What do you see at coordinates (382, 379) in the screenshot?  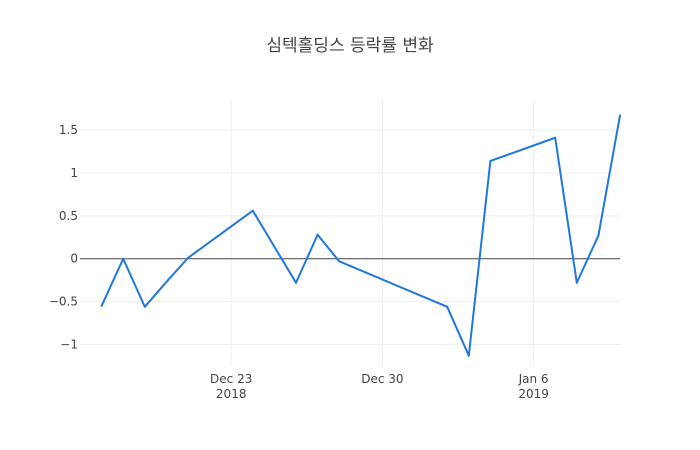 I see `x-tick-label: Dec 30` at bounding box center [382, 379].